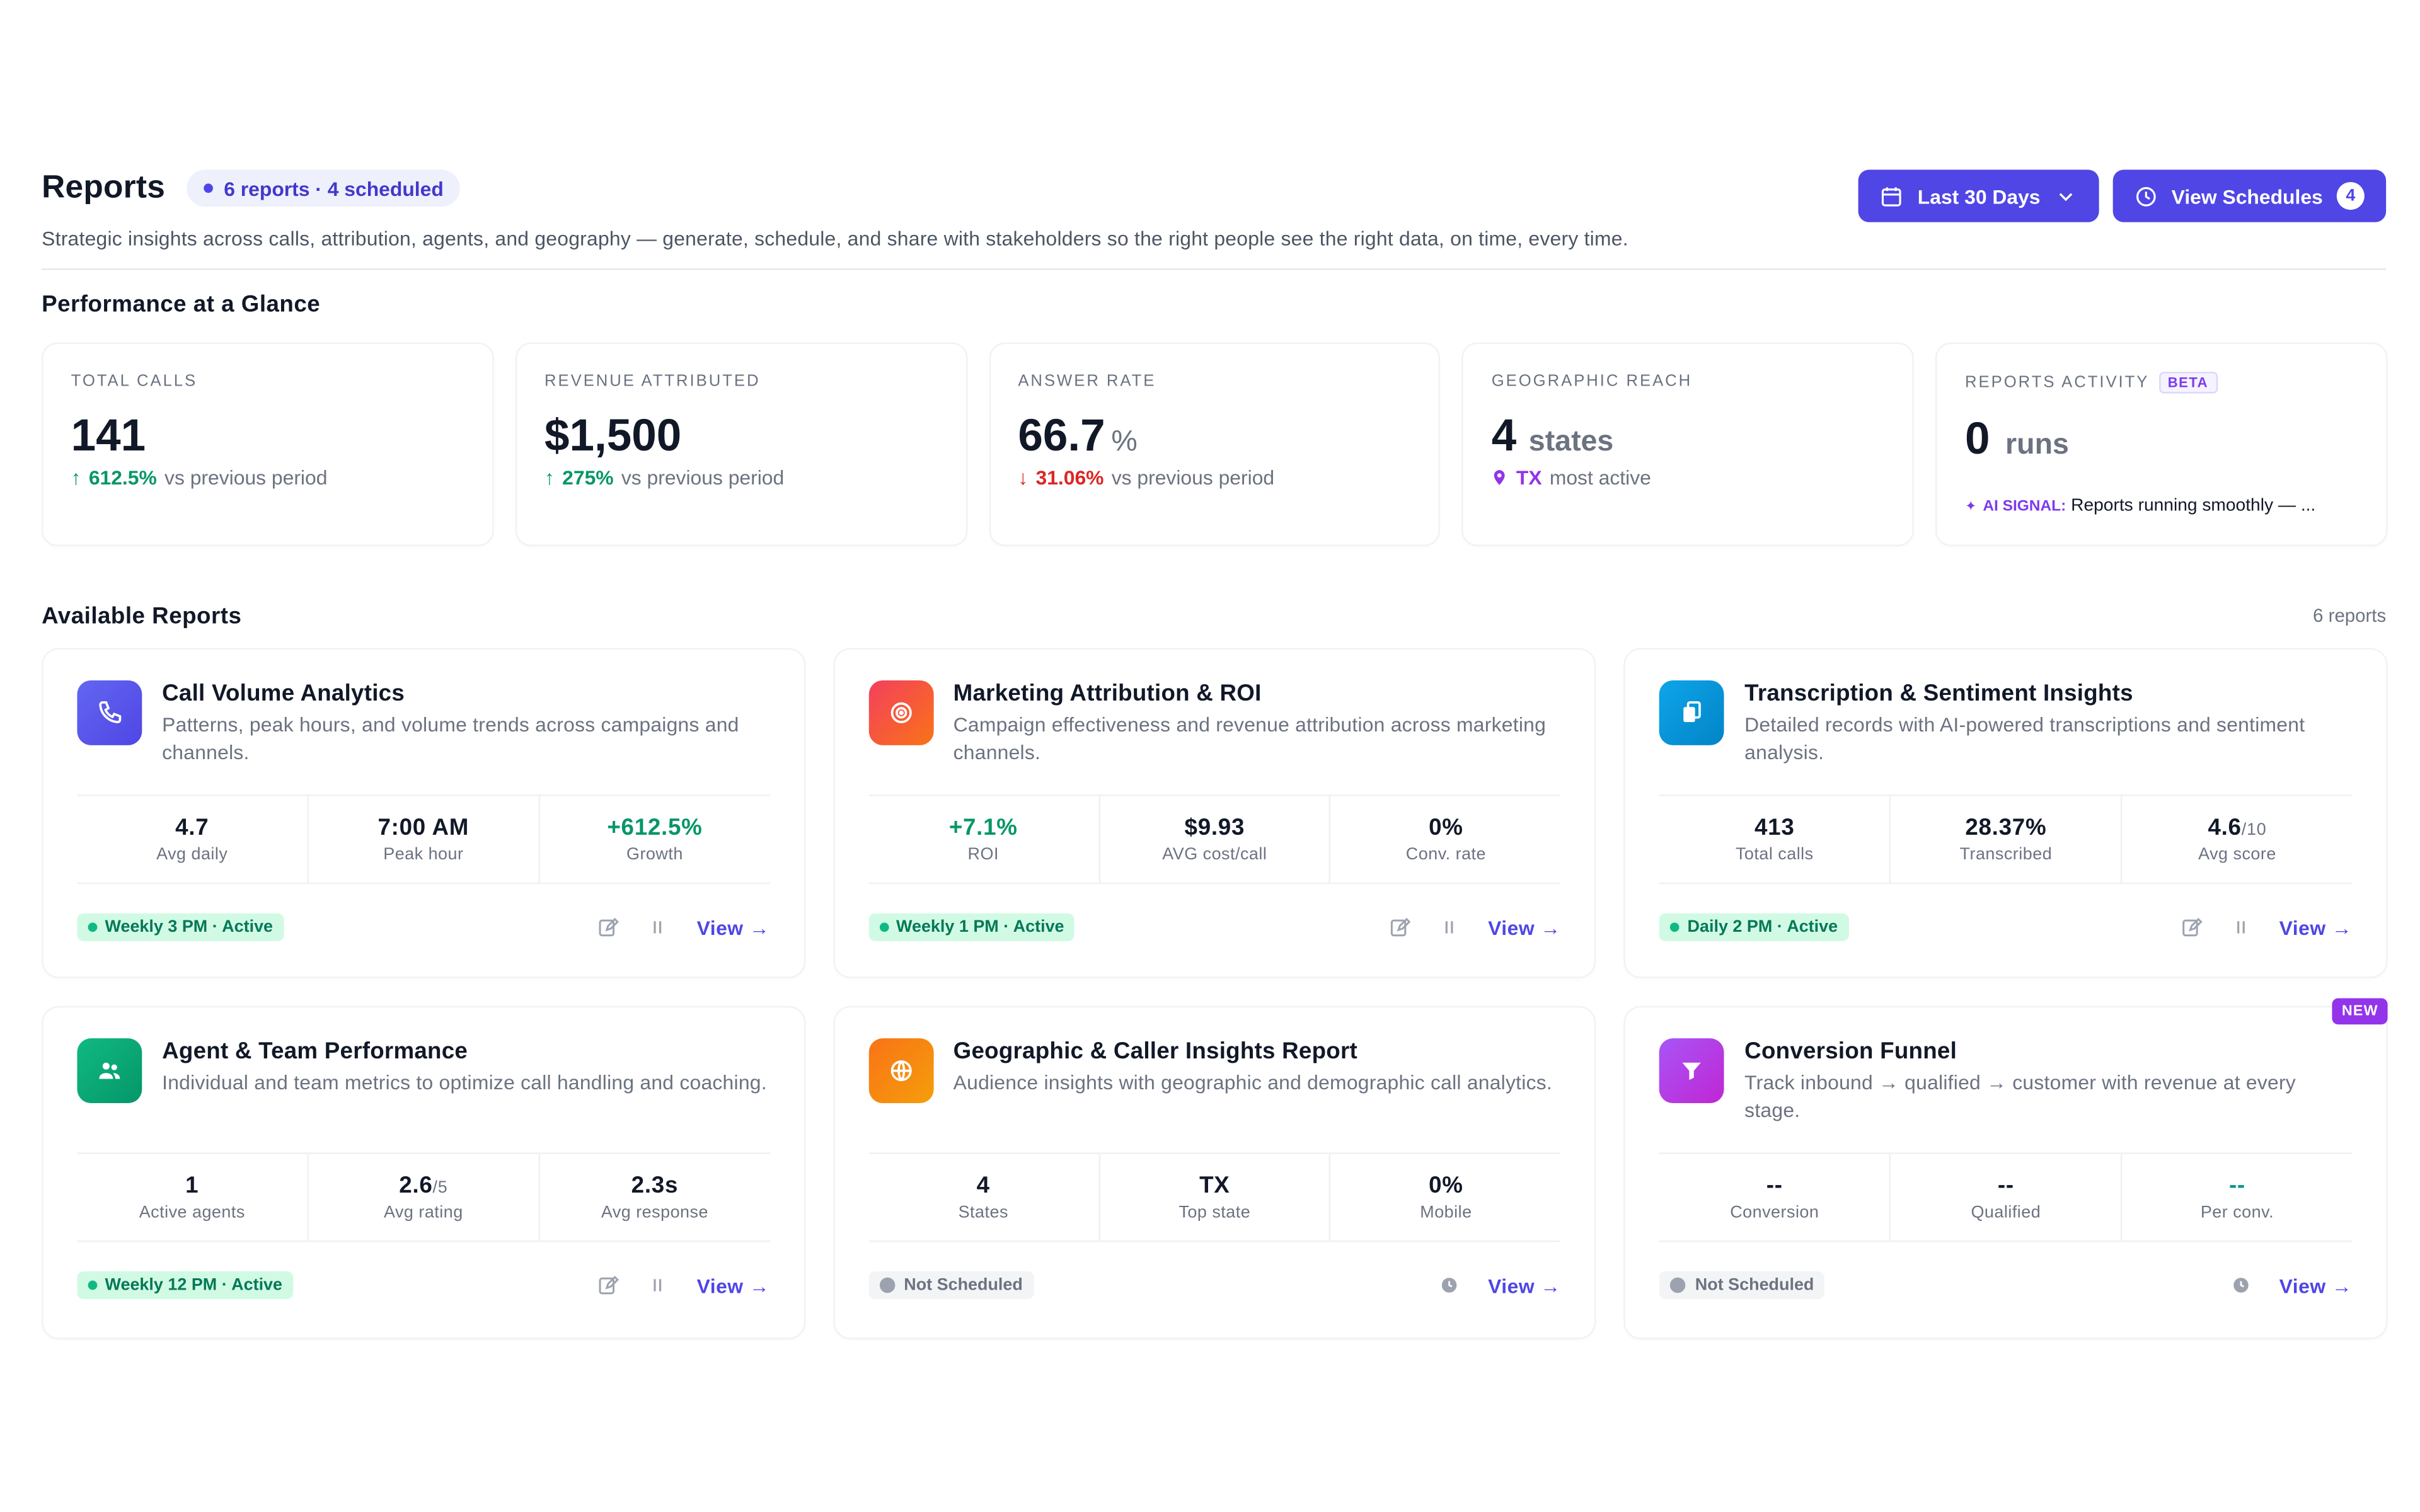 This screenshot has height=1512, width=2420. What do you see at coordinates (440, 1188) in the screenshot?
I see `metric-sub: /5` at bounding box center [440, 1188].